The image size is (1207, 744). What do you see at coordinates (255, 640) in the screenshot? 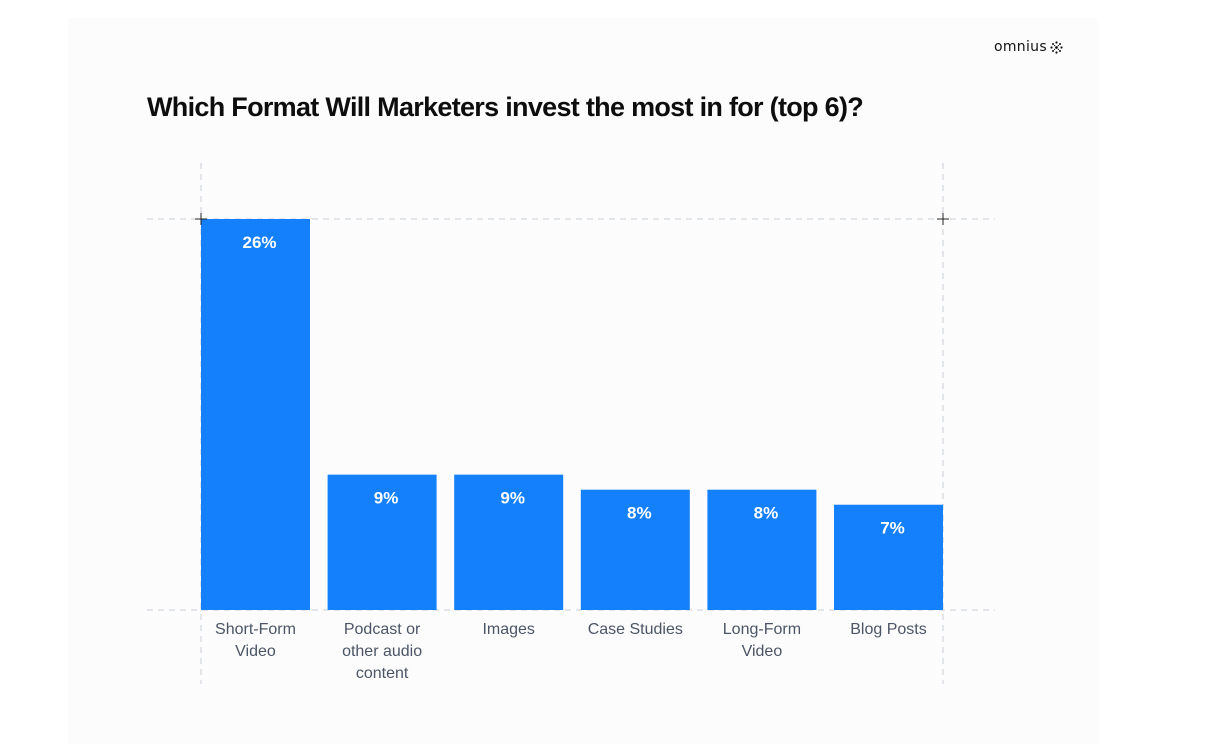
I see `category-label-0: Short-Form Video` at bounding box center [255, 640].